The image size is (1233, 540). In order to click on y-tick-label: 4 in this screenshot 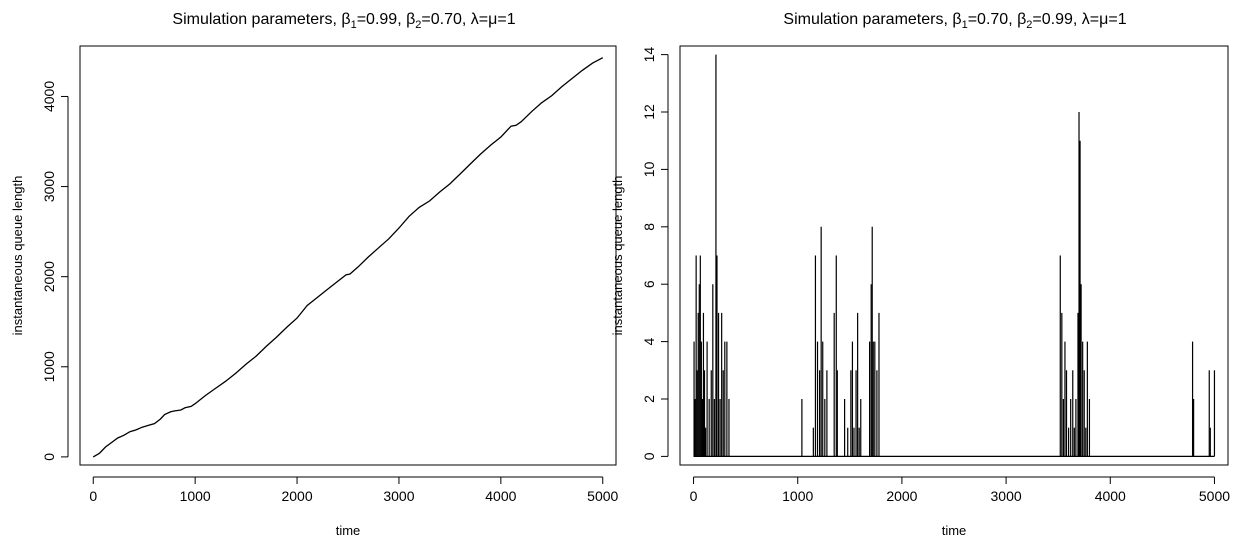, I will do `click(649, 341)`.